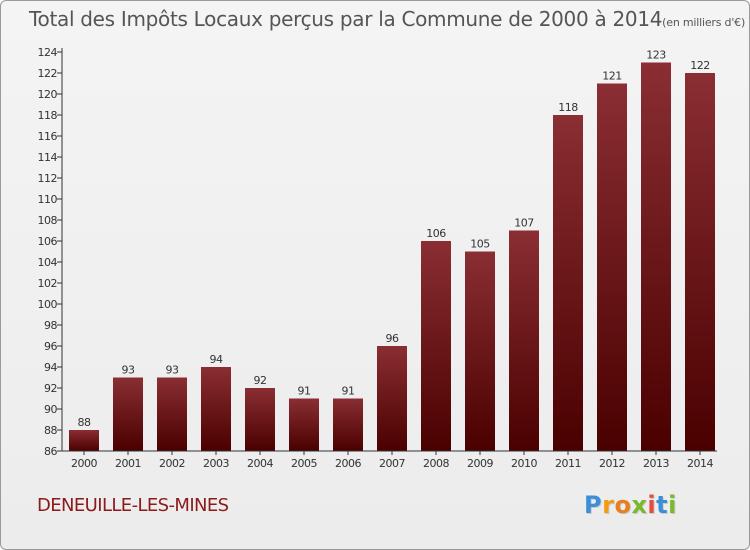 This screenshot has width=750, height=550. Describe the element at coordinates (662, 505) in the screenshot. I see `logo-letter: t` at that location.